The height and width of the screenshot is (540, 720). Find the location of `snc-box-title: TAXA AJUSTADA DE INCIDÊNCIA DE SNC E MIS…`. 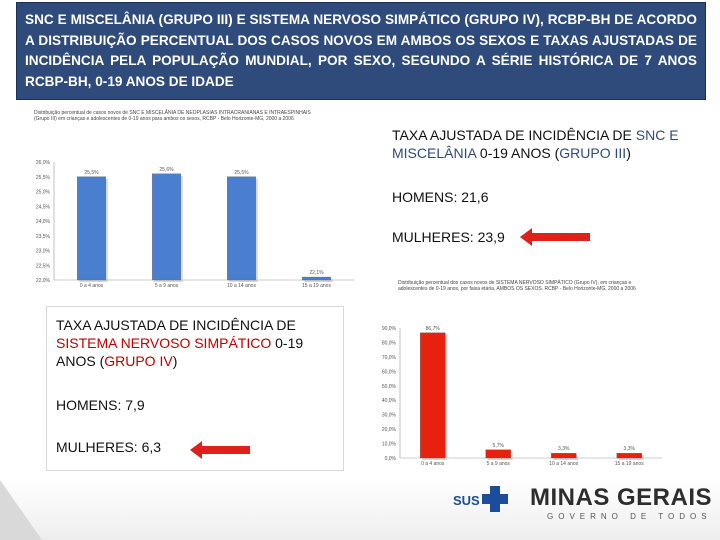

snc-box-title: TAXA AJUSTADA DE INCIDÊNCIA DE SNC E MIS… is located at coordinates (535, 144).